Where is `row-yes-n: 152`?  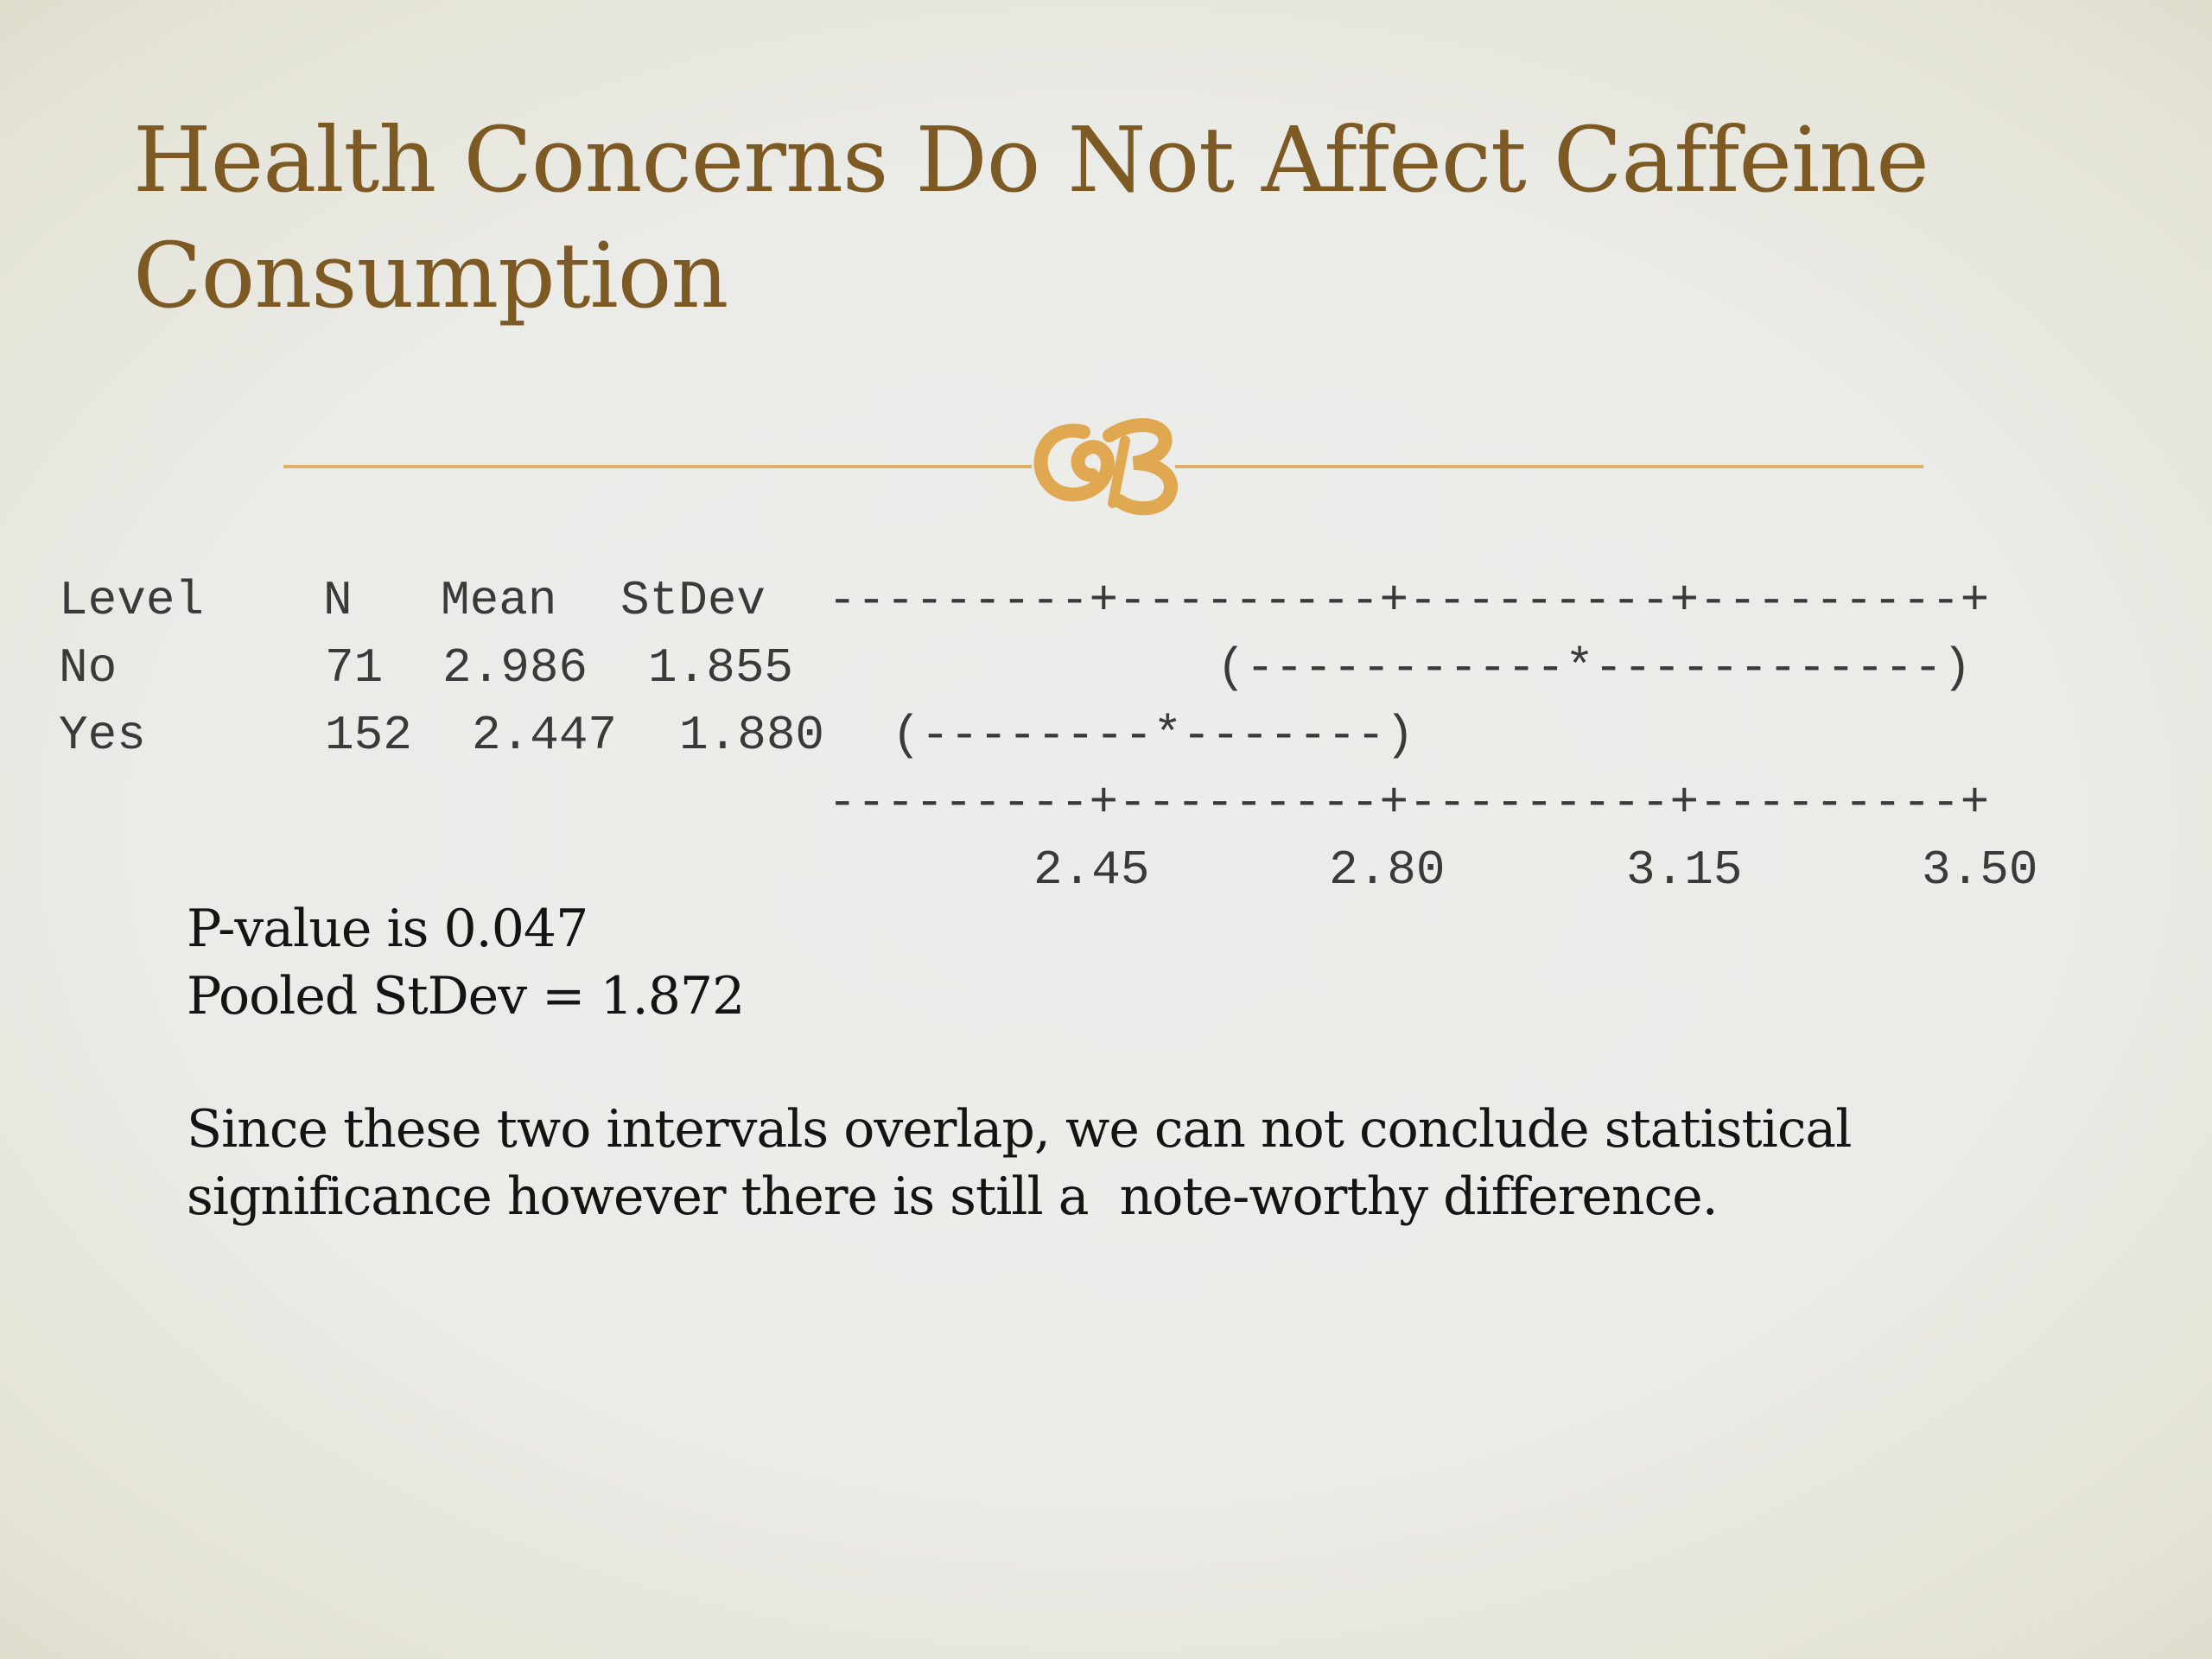 row-yes-n: 152 is located at coordinates (368, 735).